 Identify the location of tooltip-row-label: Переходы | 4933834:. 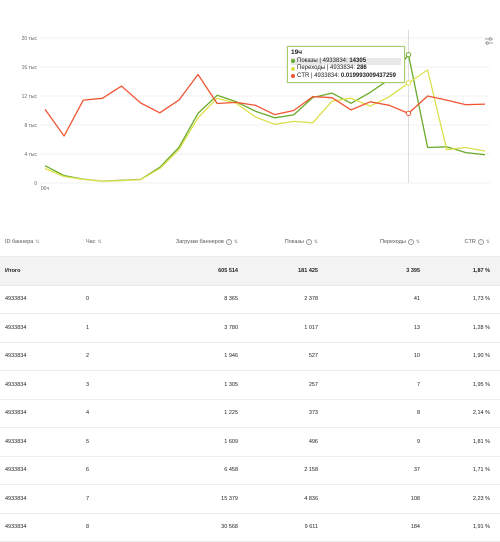
(326, 69).